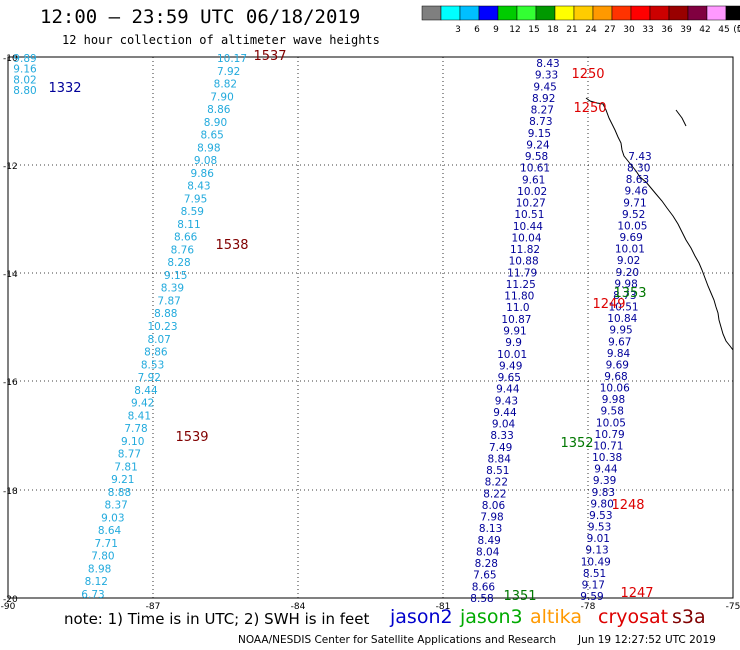 The width and height of the screenshot is (740, 650). What do you see at coordinates (203, 174) in the screenshot?
I see `swh-value: 9.86` at bounding box center [203, 174].